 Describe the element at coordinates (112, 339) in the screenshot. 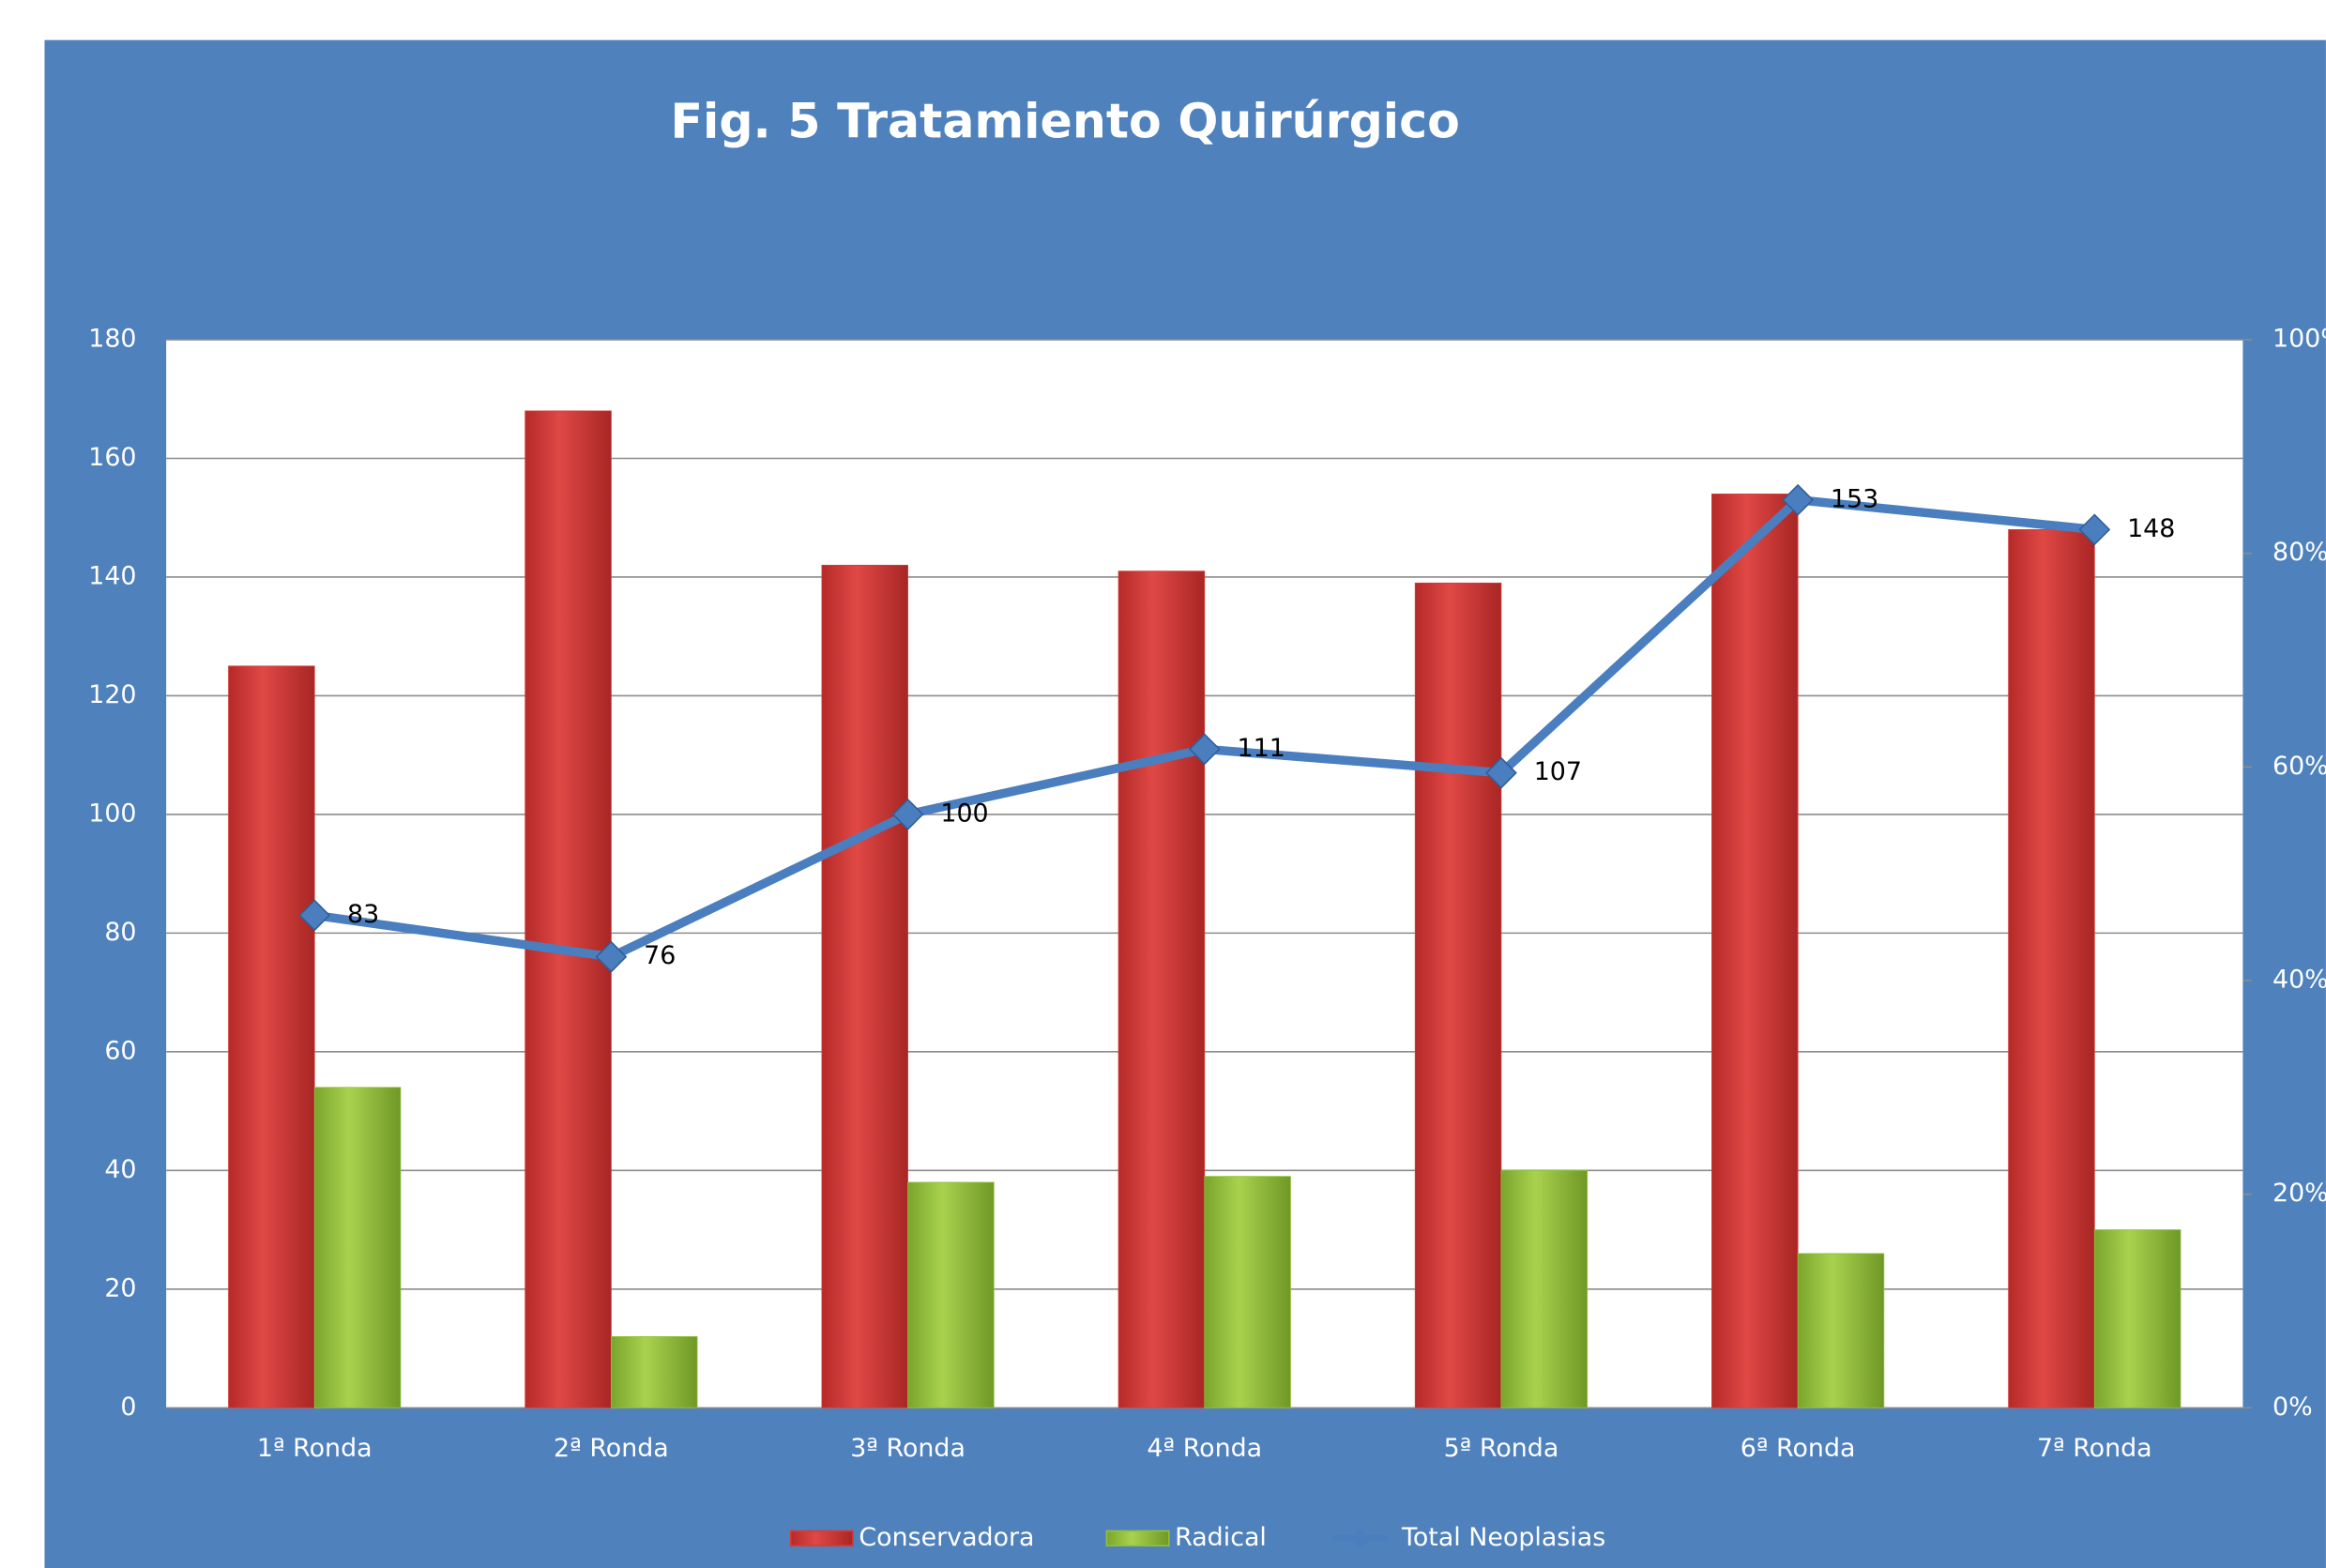

I see `y-tick-label: 180` at that location.